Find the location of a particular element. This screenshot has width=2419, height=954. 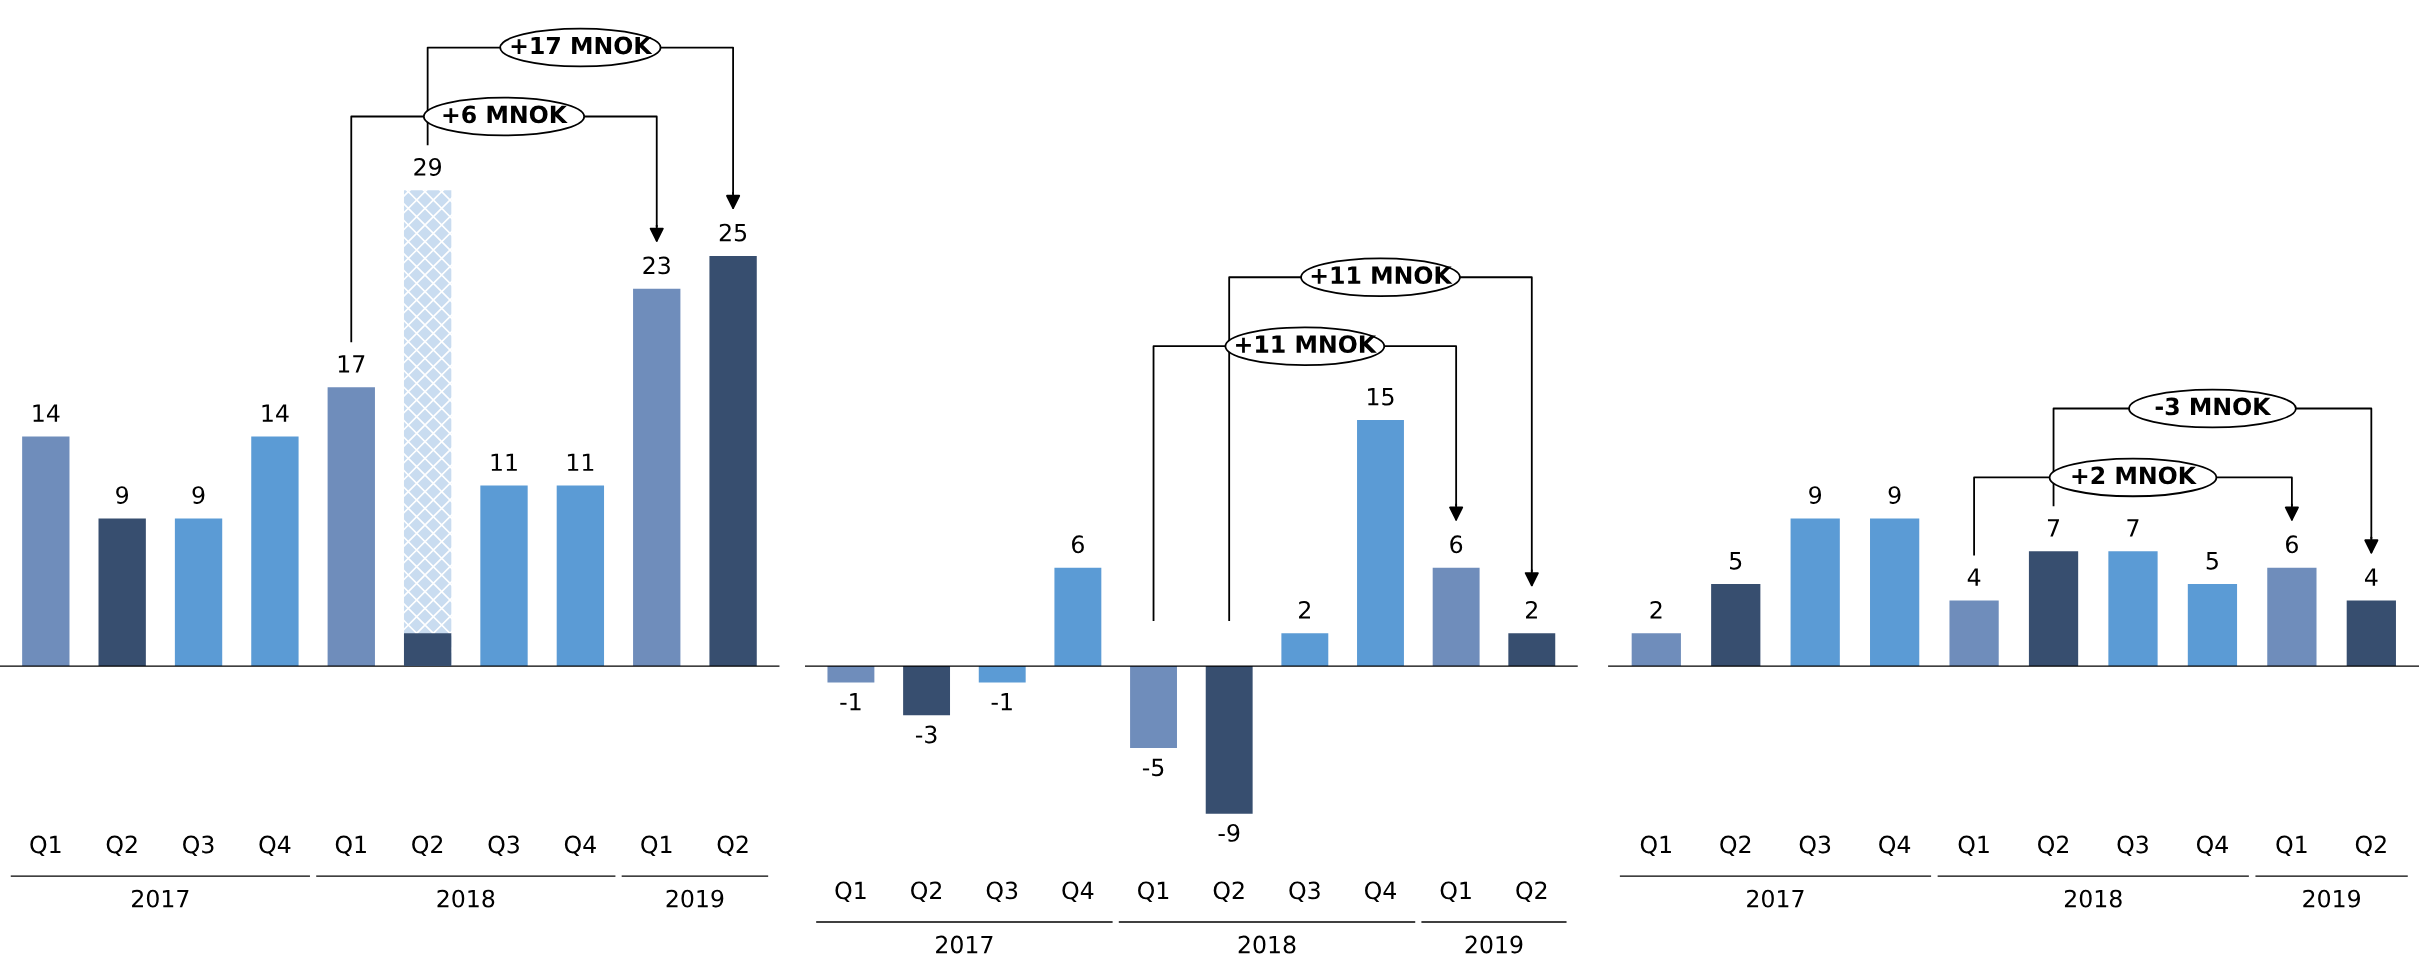

data-label: 25 is located at coordinates (733, 232).